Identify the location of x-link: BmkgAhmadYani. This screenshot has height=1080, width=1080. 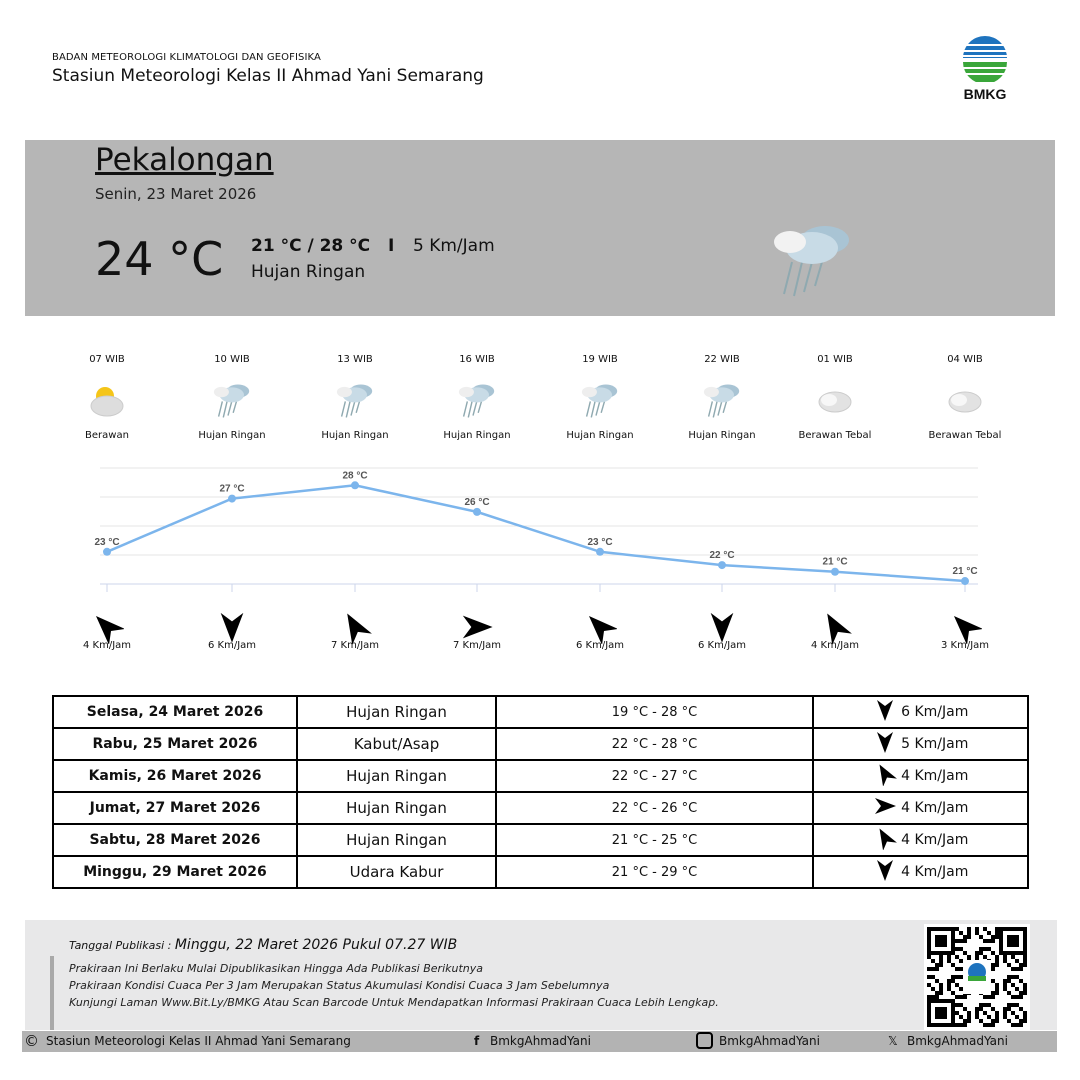
(957, 1041).